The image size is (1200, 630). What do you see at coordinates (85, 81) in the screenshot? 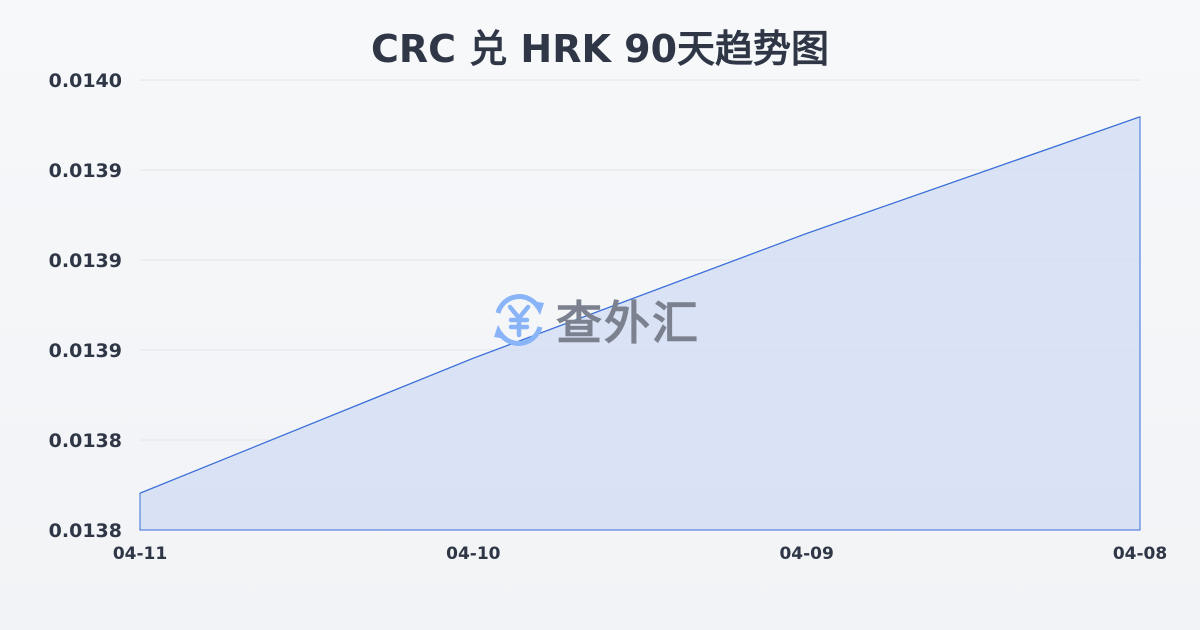
I see `y-tick-label: 0.0140` at bounding box center [85, 81].